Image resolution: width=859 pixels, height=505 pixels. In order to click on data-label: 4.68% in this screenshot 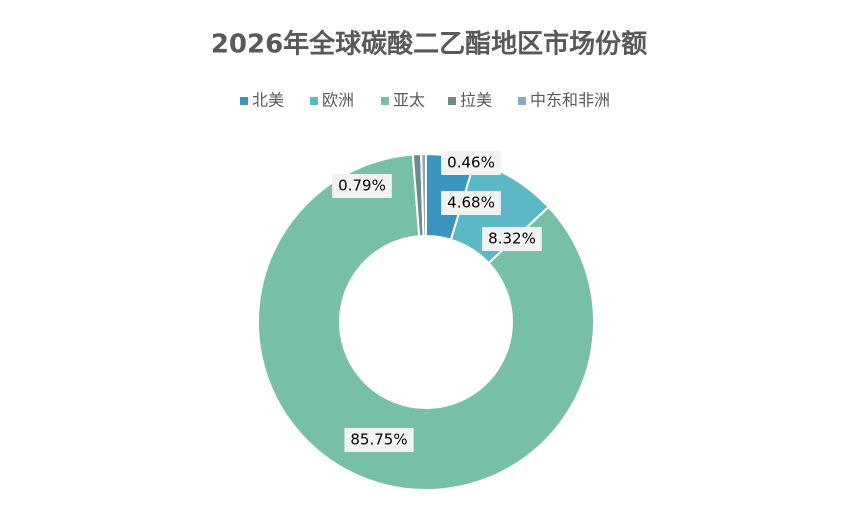, I will do `click(471, 203)`.